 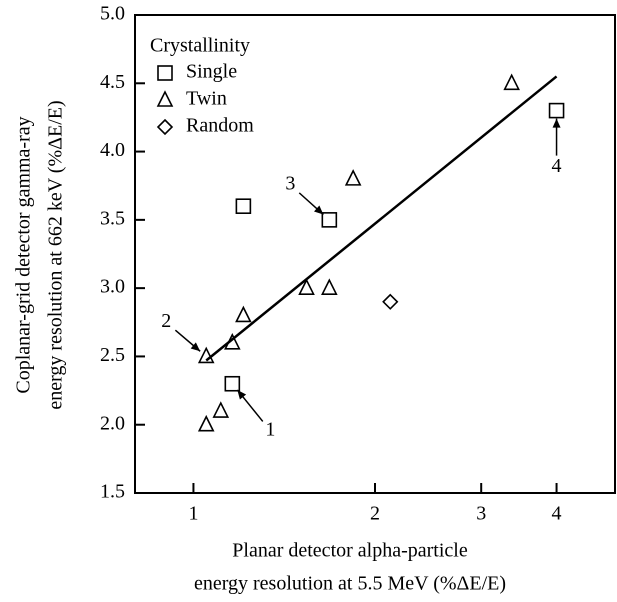 What do you see at coordinates (350, 584) in the screenshot?
I see `x-axis-label: energy resolution at 5.5 MeV (%ΔE/E)` at bounding box center [350, 584].